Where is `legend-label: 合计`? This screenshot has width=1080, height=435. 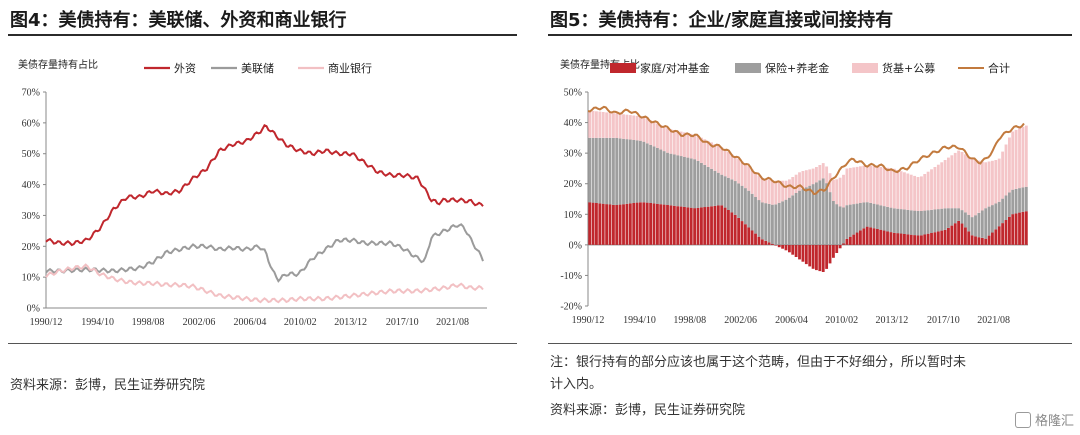 legend-label: 合计 is located at coordinates (999, 68).